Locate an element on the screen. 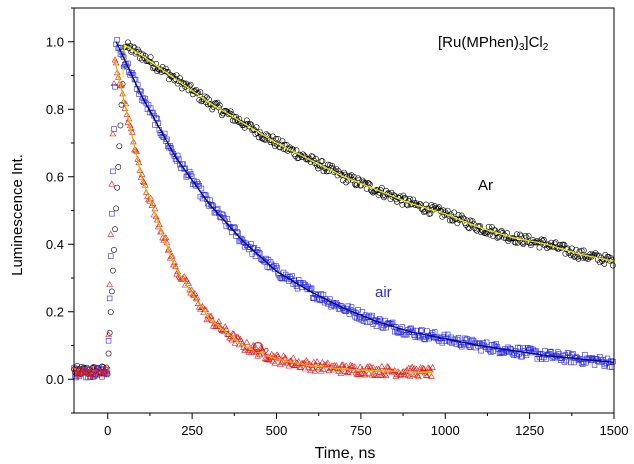 The image size is (634, 464). x-tick-label: 0 is located at coordinates (107, 430).